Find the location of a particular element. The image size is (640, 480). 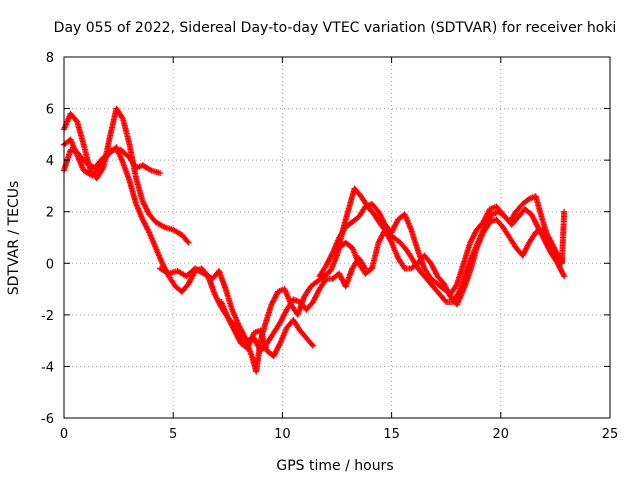

y-tick-label: -6 is located at coordinates (47, 419).